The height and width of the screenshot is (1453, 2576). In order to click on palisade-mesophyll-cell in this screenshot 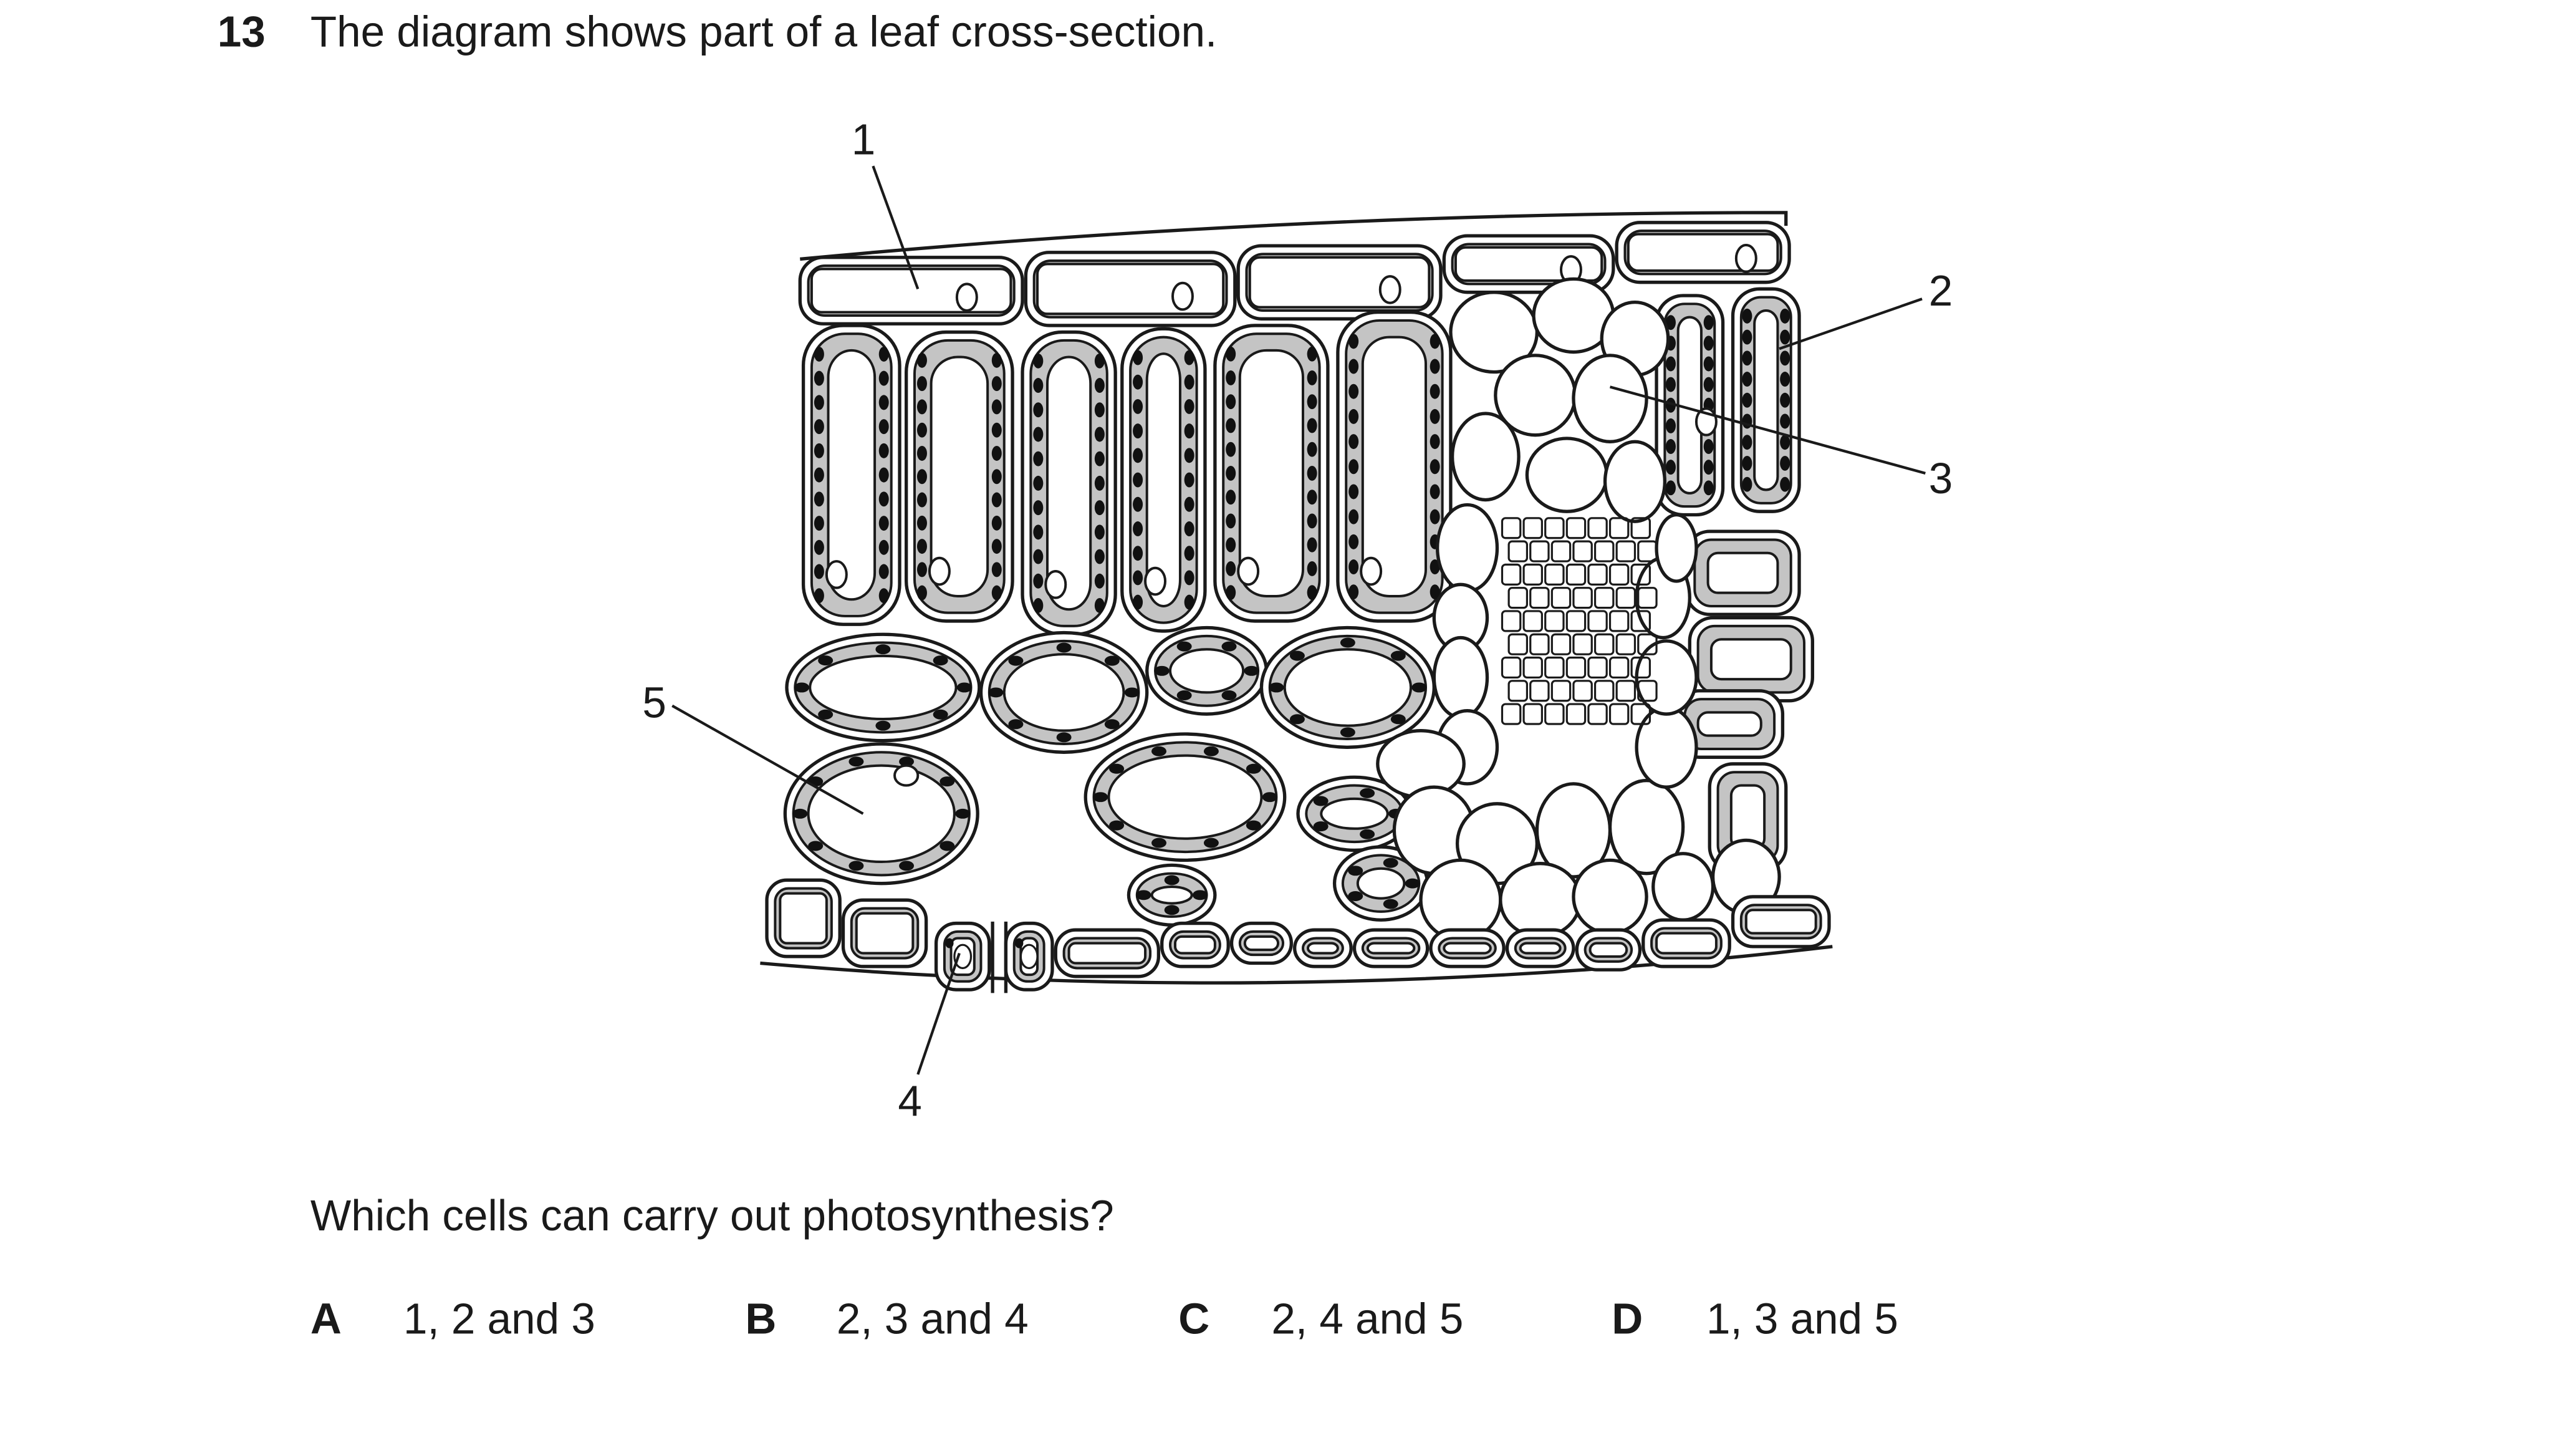, I will do `click(1163, 480)`.